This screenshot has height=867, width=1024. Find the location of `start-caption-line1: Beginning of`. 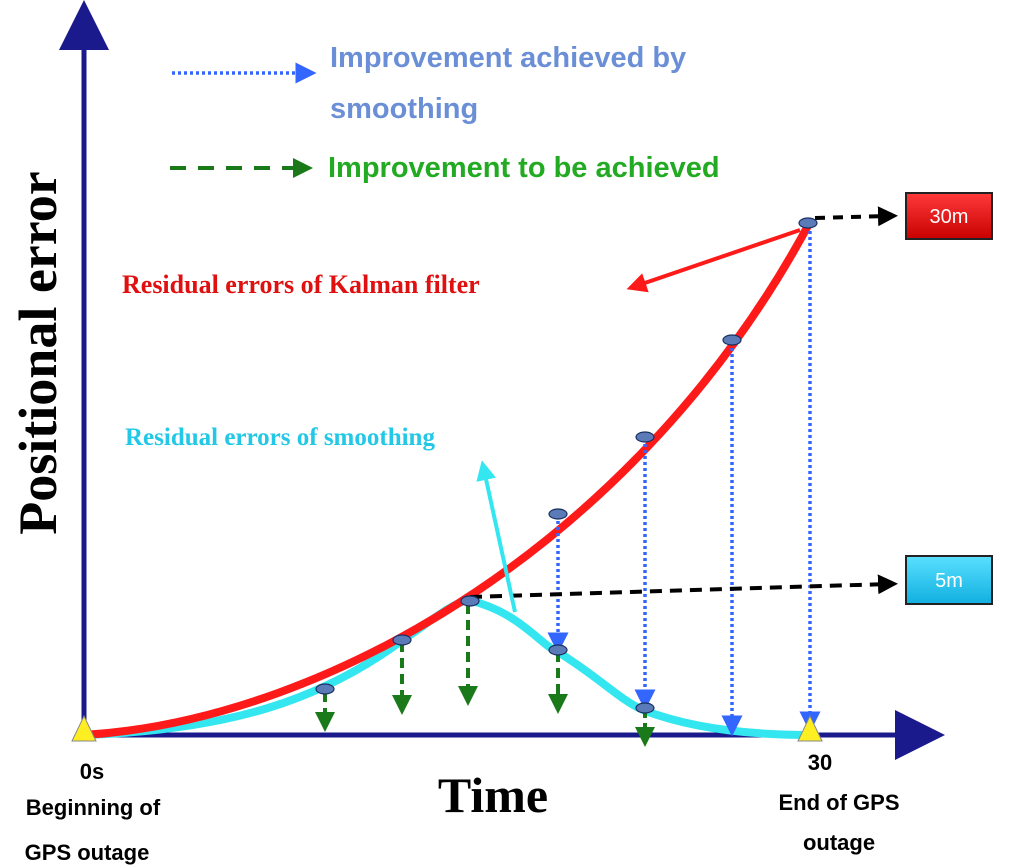

start-caption-line1: Beginning of is located at coordinates (93, 807).